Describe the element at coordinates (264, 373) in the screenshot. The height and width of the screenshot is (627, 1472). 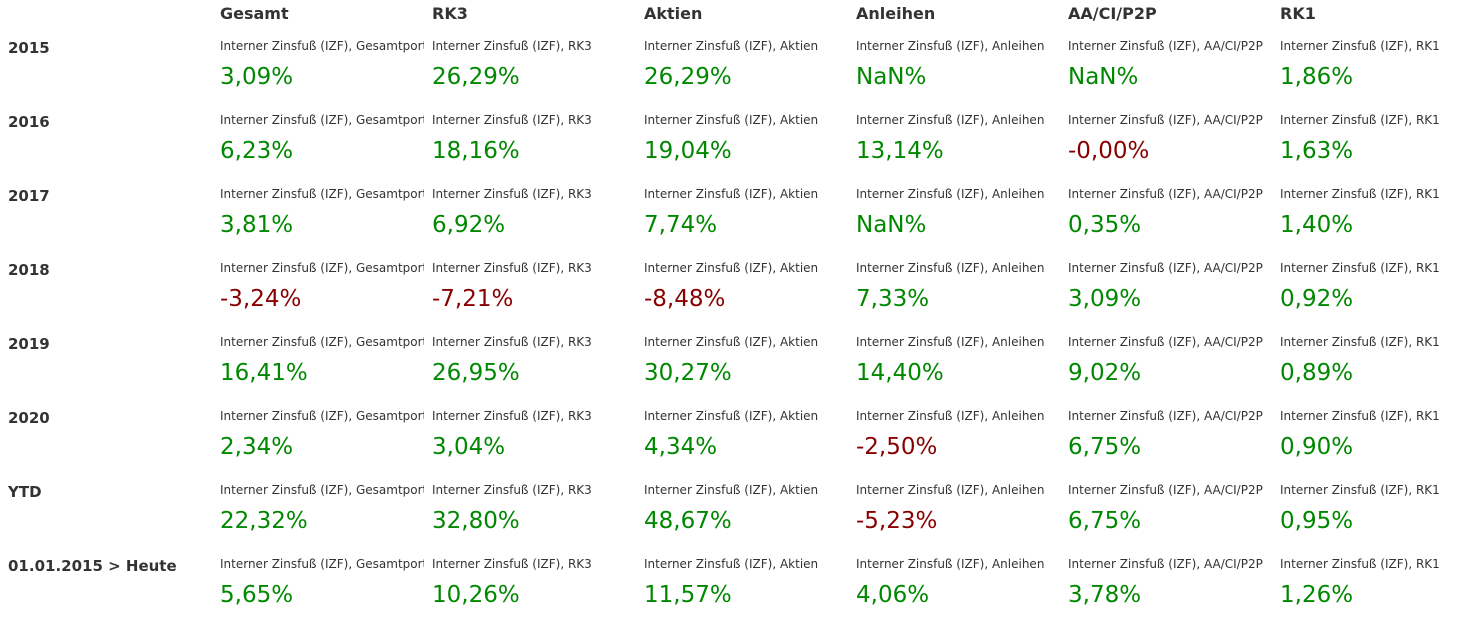
I see `metric-value: 16,41%` at that location.